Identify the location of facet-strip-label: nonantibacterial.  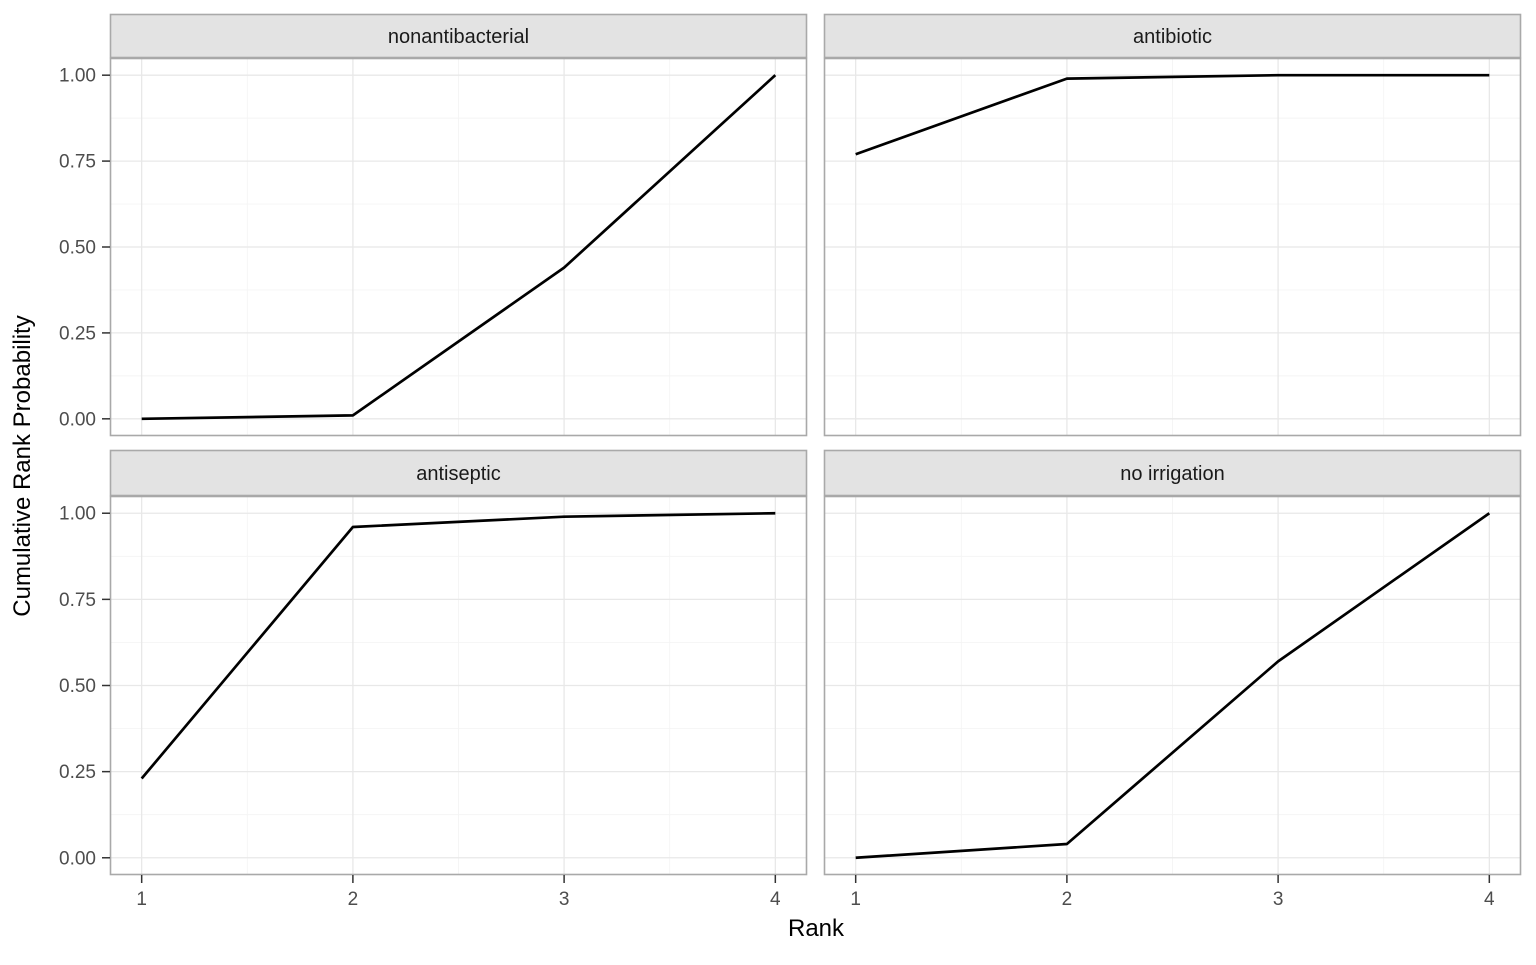
(458, 37).